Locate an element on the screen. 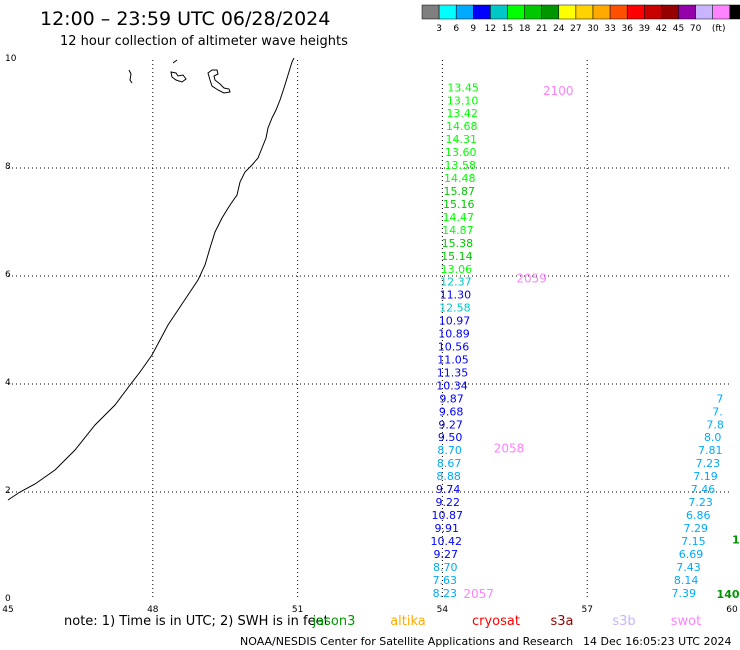 This screenshot has width=740, height=650. color-scale-label: 45 is located at coordinates (678, 29).